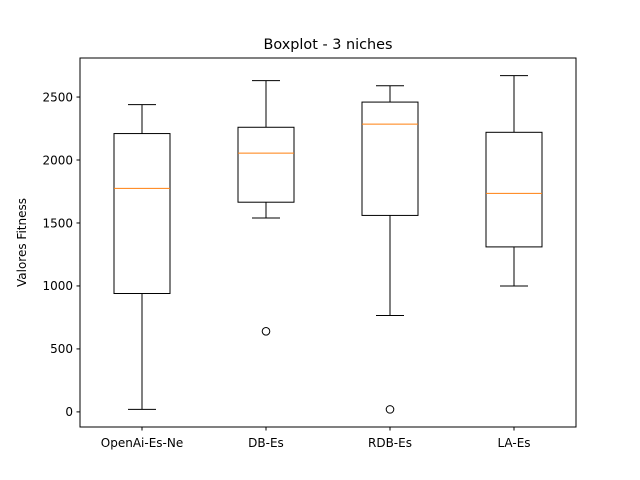  I want to click on y-tick-label: 1000, so click(57, 286).